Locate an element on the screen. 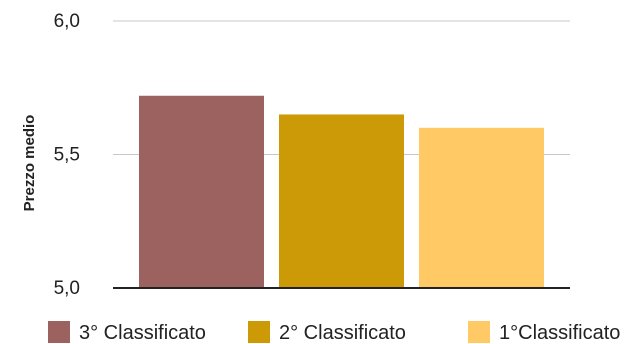 Image resolution: width=640 pixels, height=344 pixels. legend-item: 2° Classificato is located at coordinates (327, 332).